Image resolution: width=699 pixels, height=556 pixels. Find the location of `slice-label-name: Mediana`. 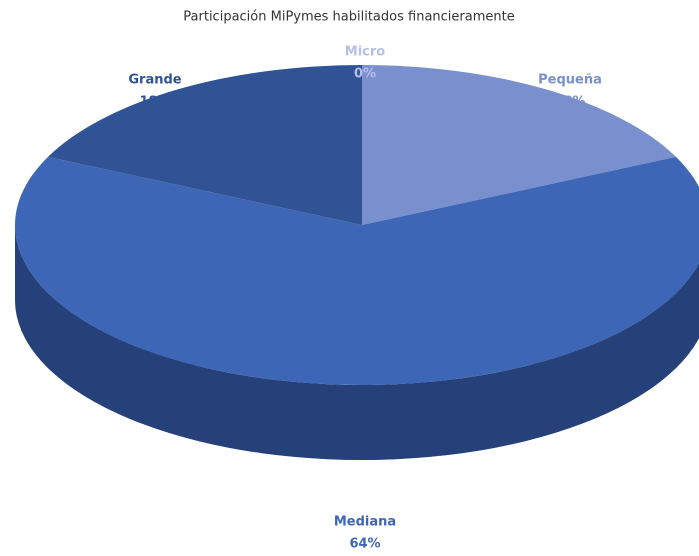

slice-label-name: Mediana is located at coordinates (365, 522).